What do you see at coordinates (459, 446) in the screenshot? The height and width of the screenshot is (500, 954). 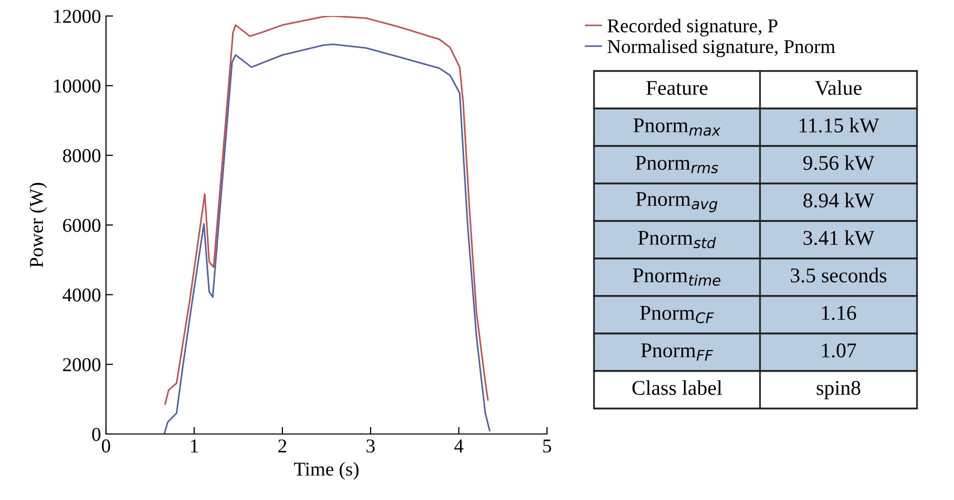 I see `x-tick-label: 4` at bounding box center [459, 446].